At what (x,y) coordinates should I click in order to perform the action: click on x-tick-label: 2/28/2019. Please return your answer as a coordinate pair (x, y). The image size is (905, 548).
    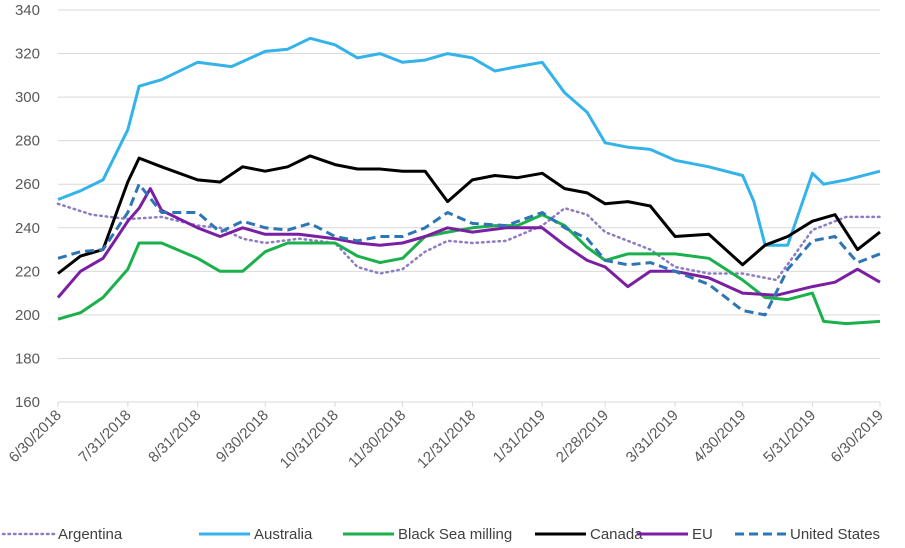
    Looking at the image, I should click on (582, 436).